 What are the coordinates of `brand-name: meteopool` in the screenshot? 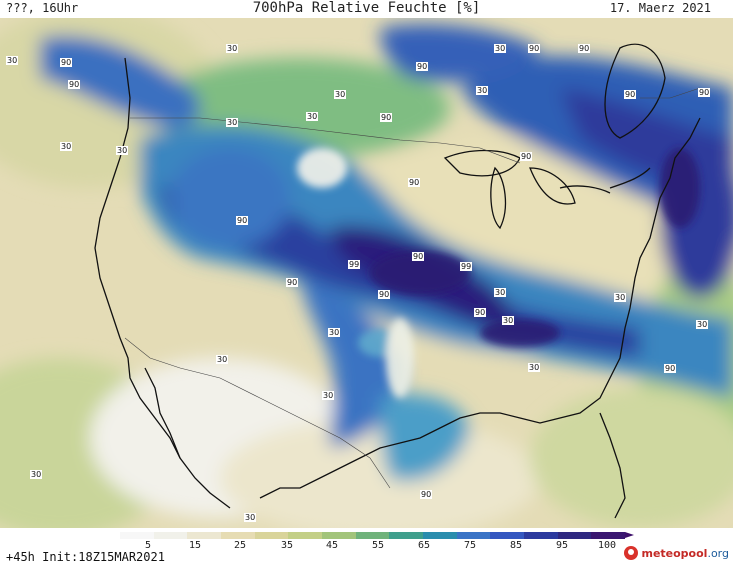 It's located at (674, 553).